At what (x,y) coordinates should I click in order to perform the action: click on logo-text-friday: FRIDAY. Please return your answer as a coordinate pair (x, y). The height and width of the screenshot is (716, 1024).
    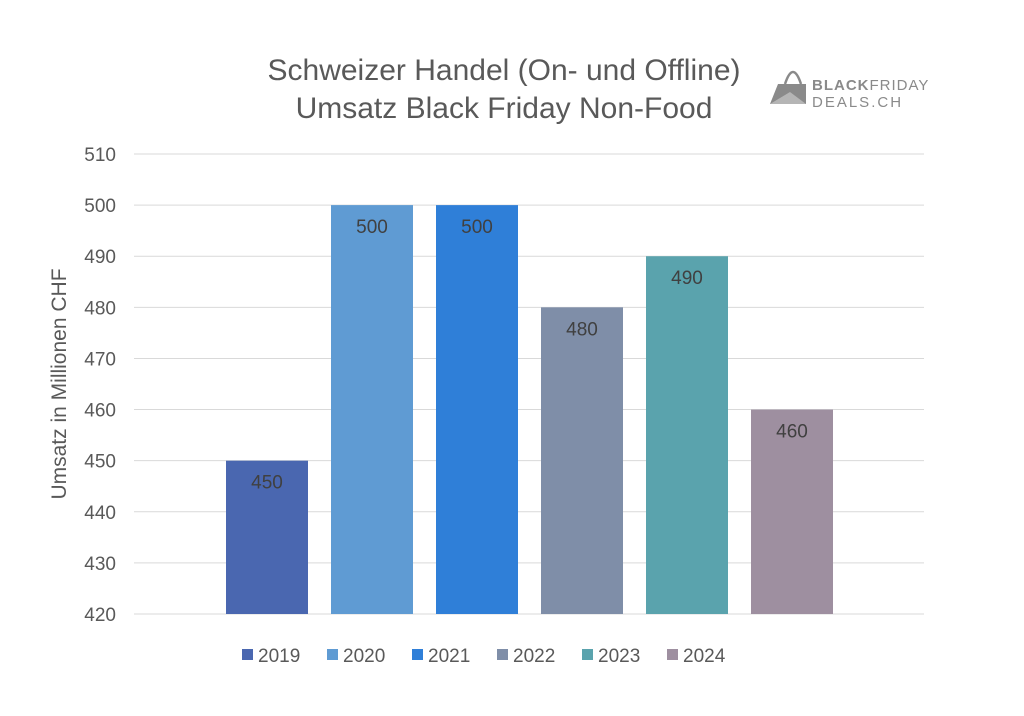
    Looking at the image, I should click on (900, 85).